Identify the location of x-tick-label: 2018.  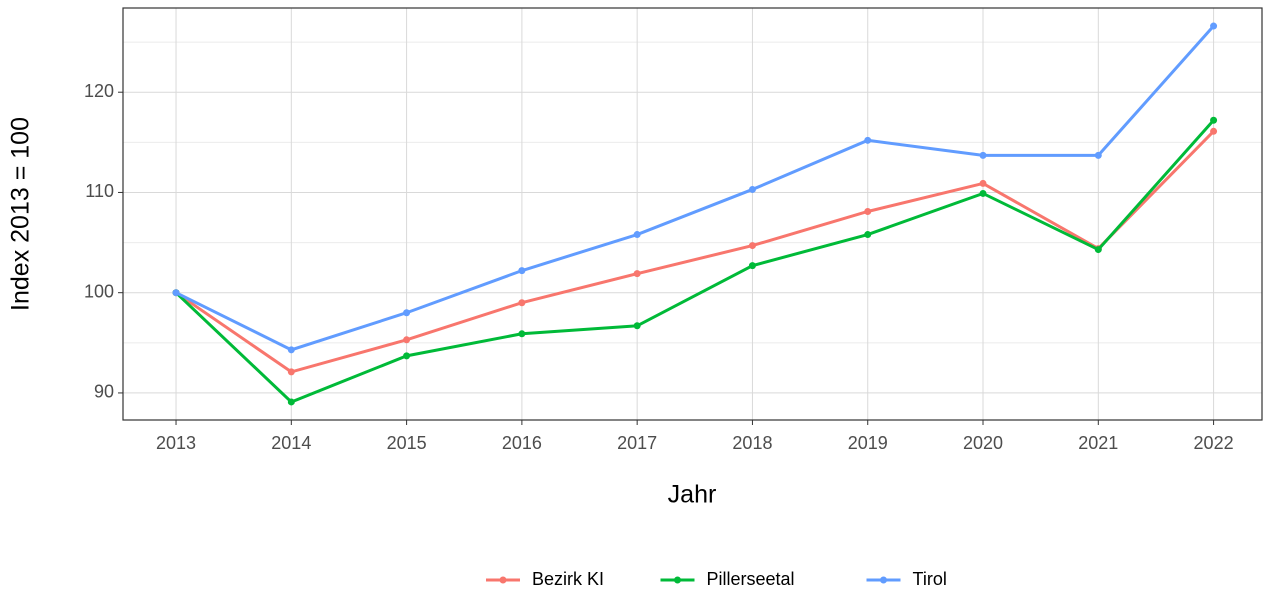
(752, 443).